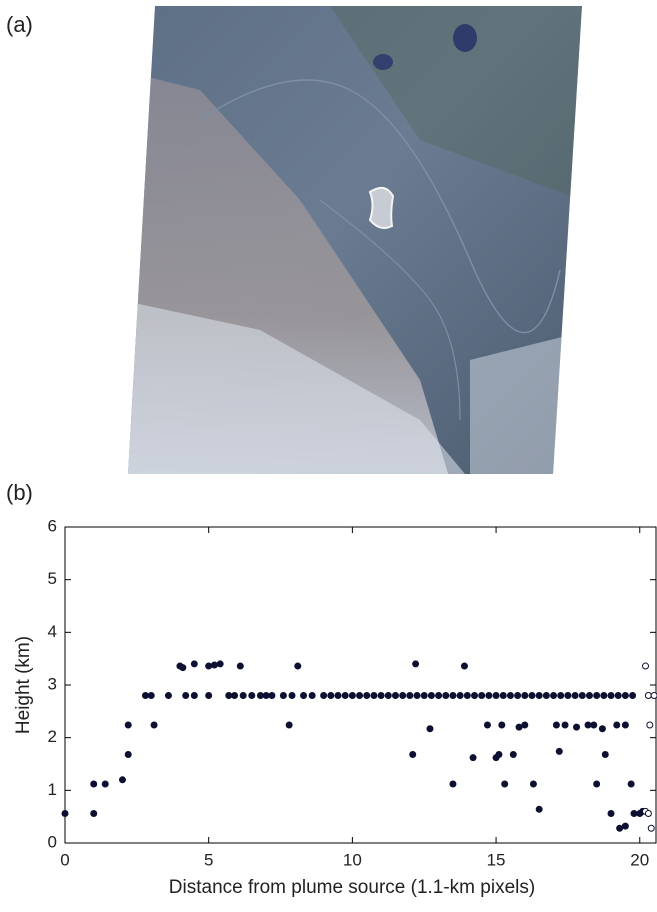 This screenshot has width=657, height=912. Describe the element at coordinates (496, 859) in the screenshot. I see `x-tick-label: 15` at that location.